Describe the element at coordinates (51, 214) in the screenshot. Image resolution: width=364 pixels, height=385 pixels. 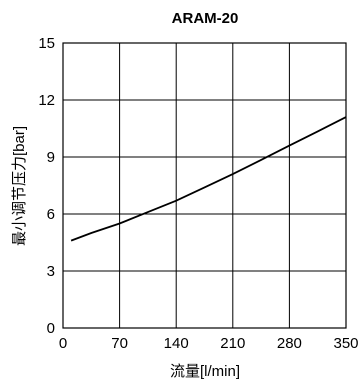
I see `y-tick-label: 6` at that location.